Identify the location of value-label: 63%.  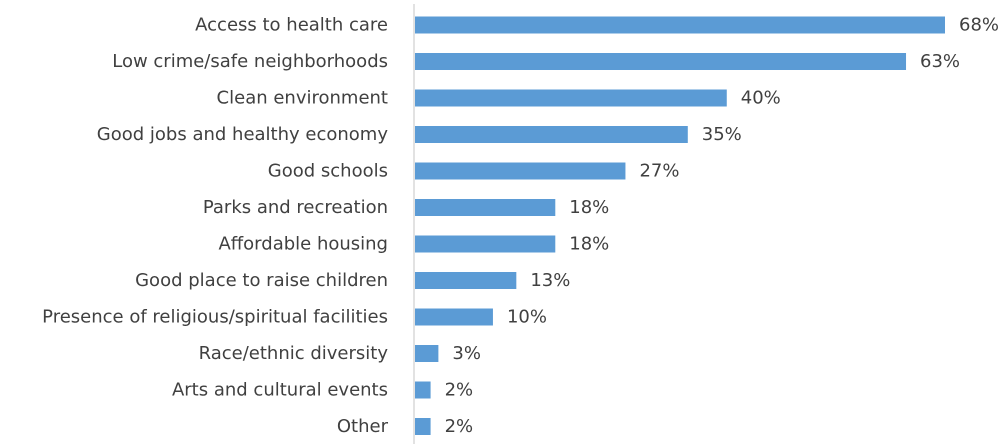
(940, 61).